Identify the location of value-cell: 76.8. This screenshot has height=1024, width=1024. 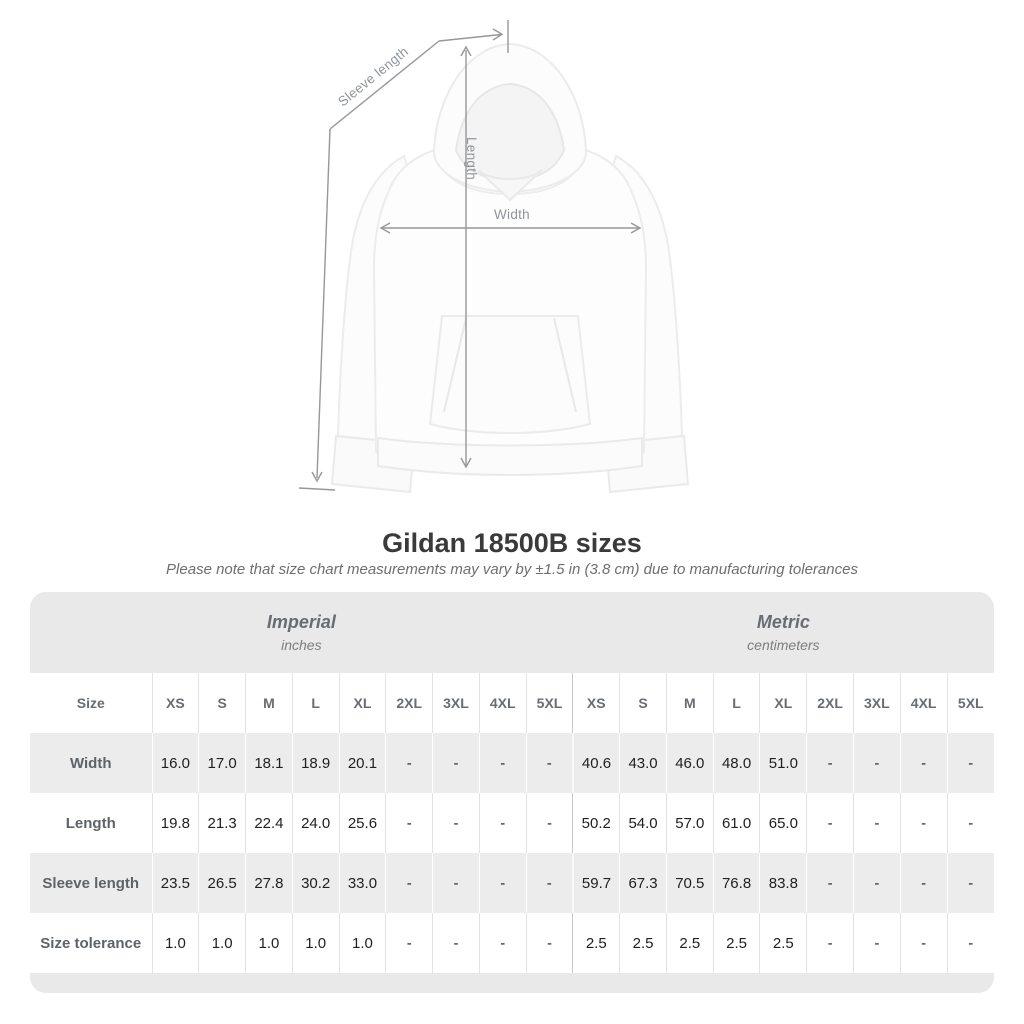
(736, 883).